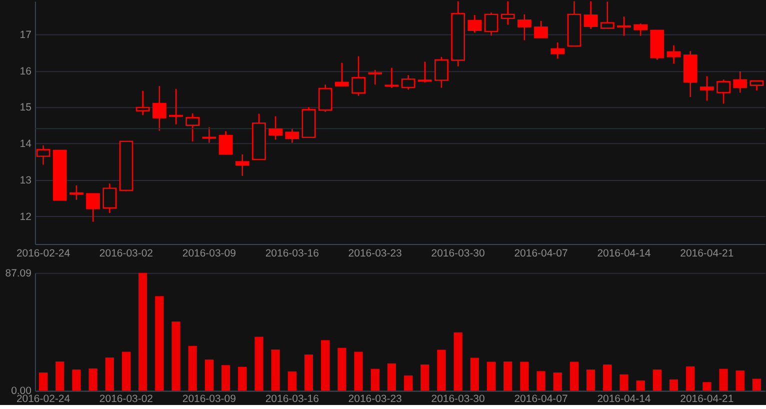  What do you see at coordinates (26, 72) in the screenshot?
I see `y-tick-label: 16` at bounding box center [26, 72].